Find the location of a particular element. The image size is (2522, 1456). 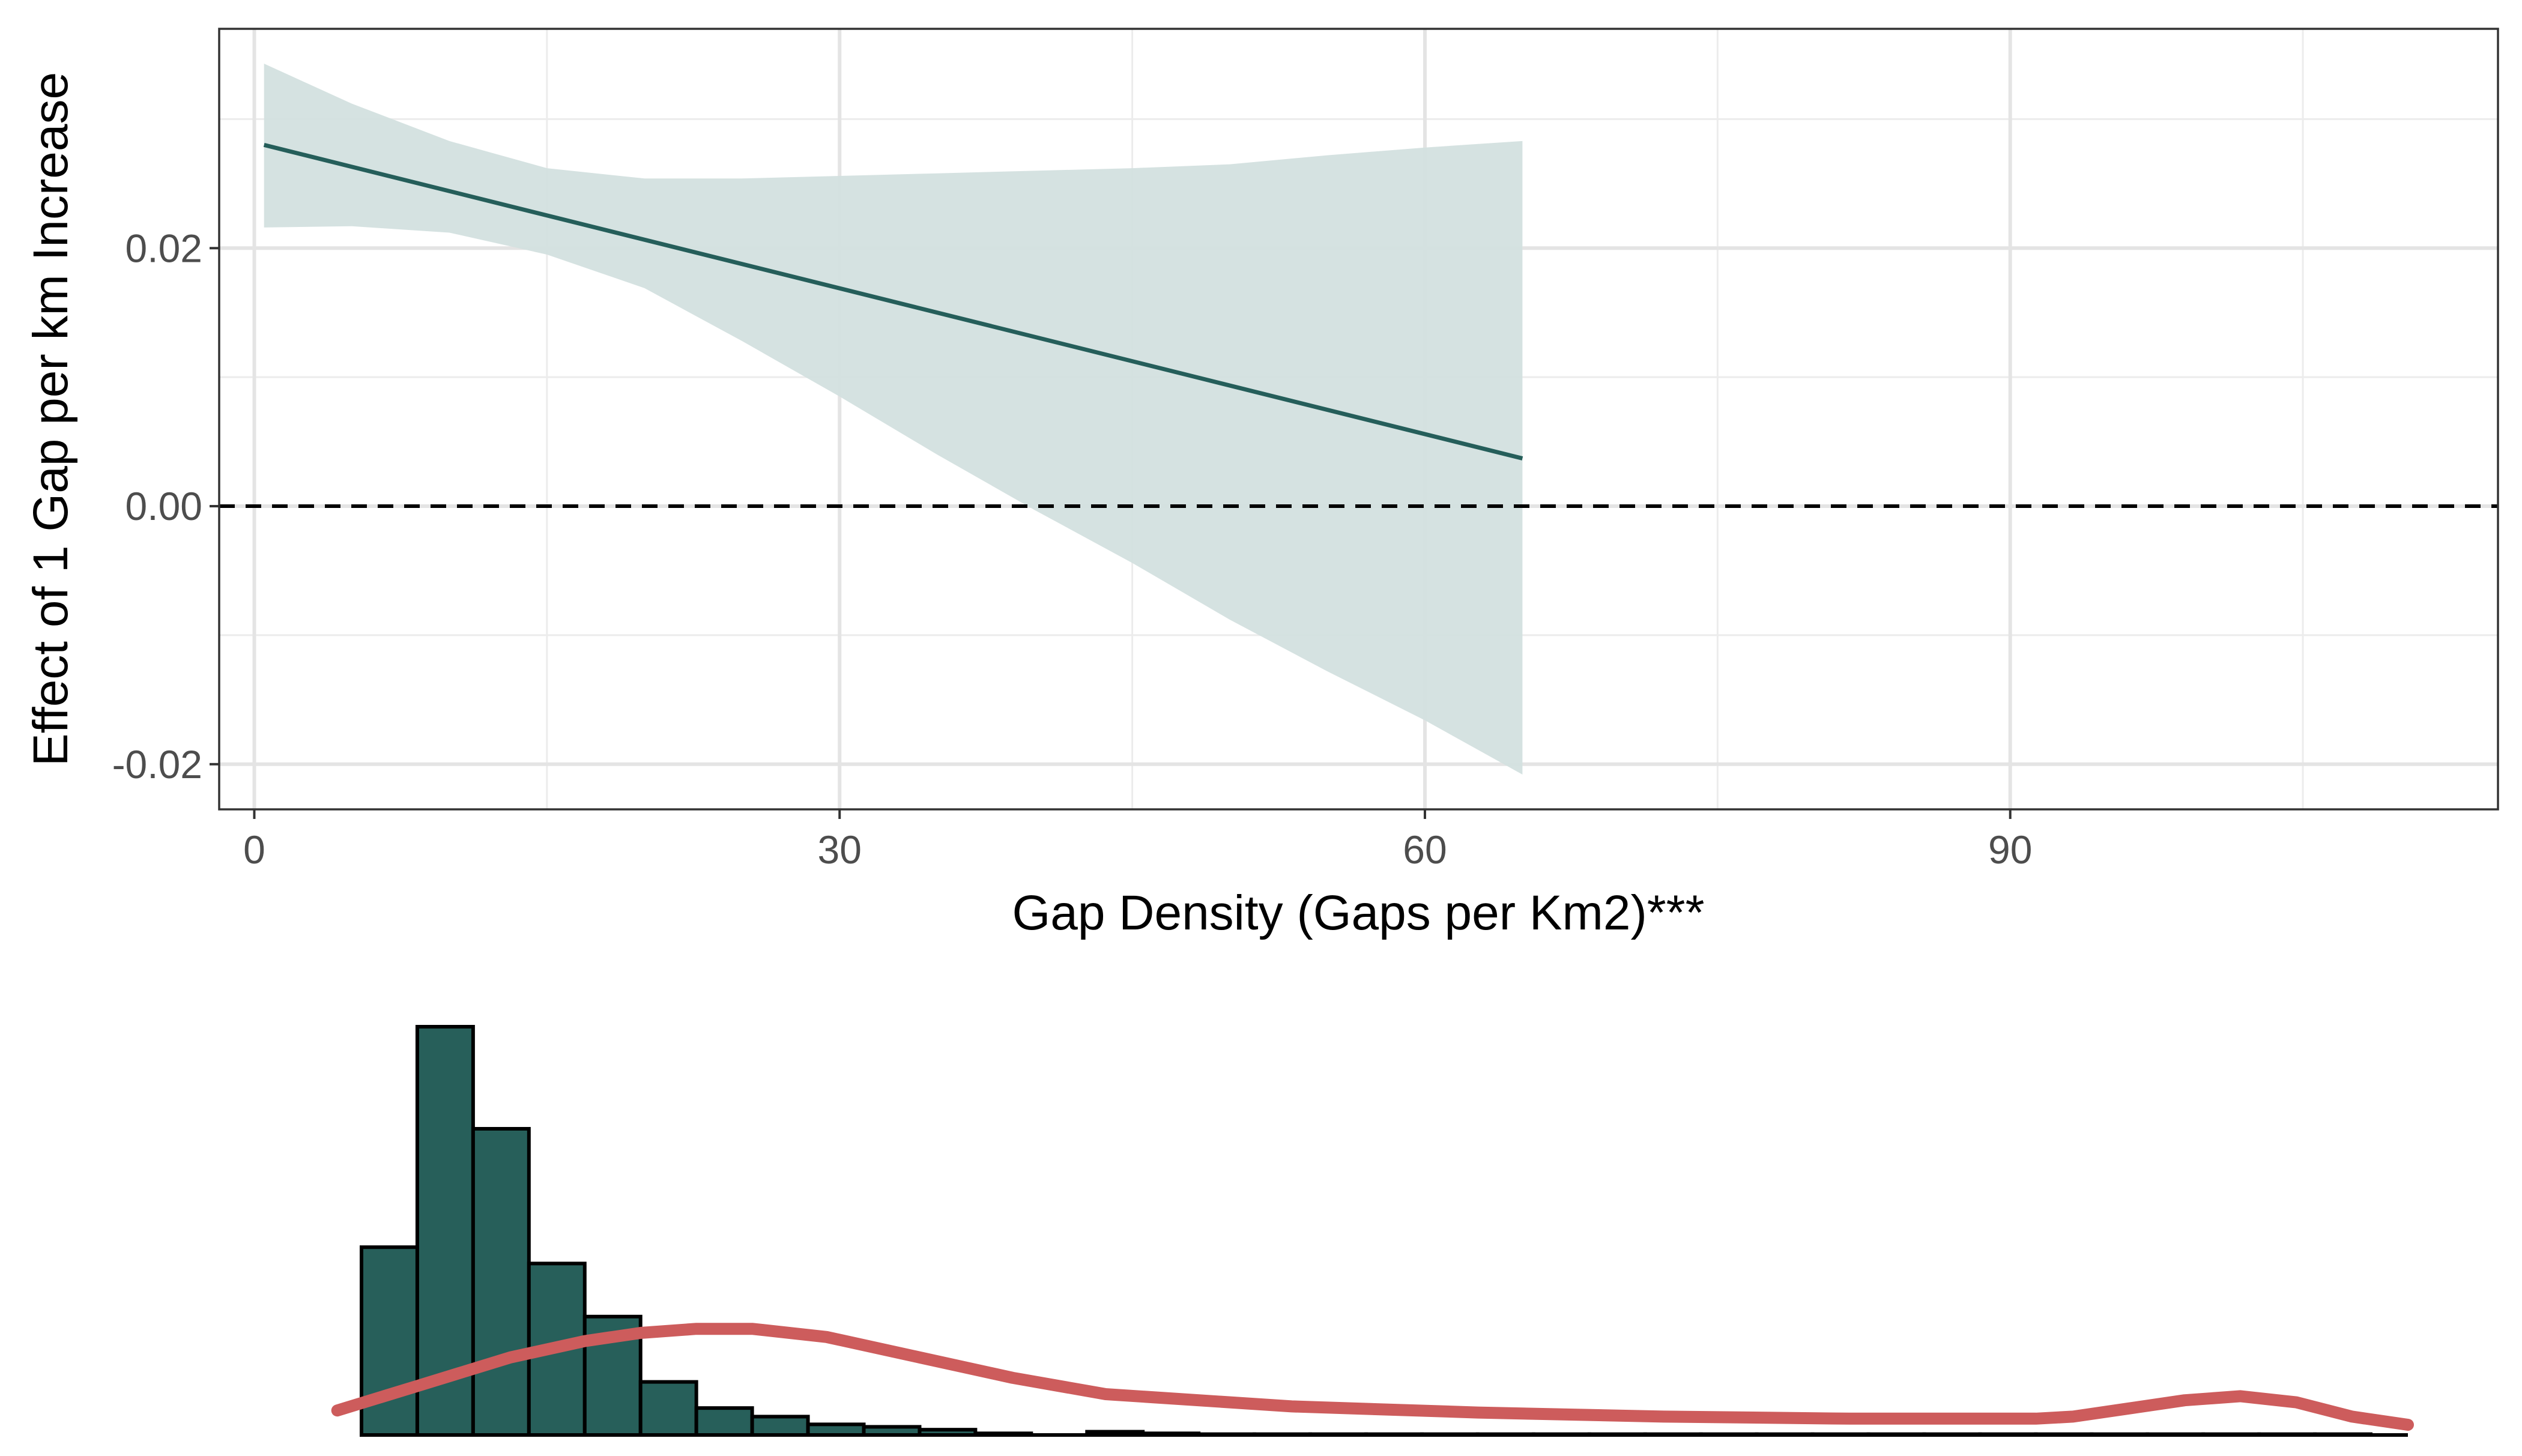

x-tick-label: 90 is located at coordinates (2010, 849).